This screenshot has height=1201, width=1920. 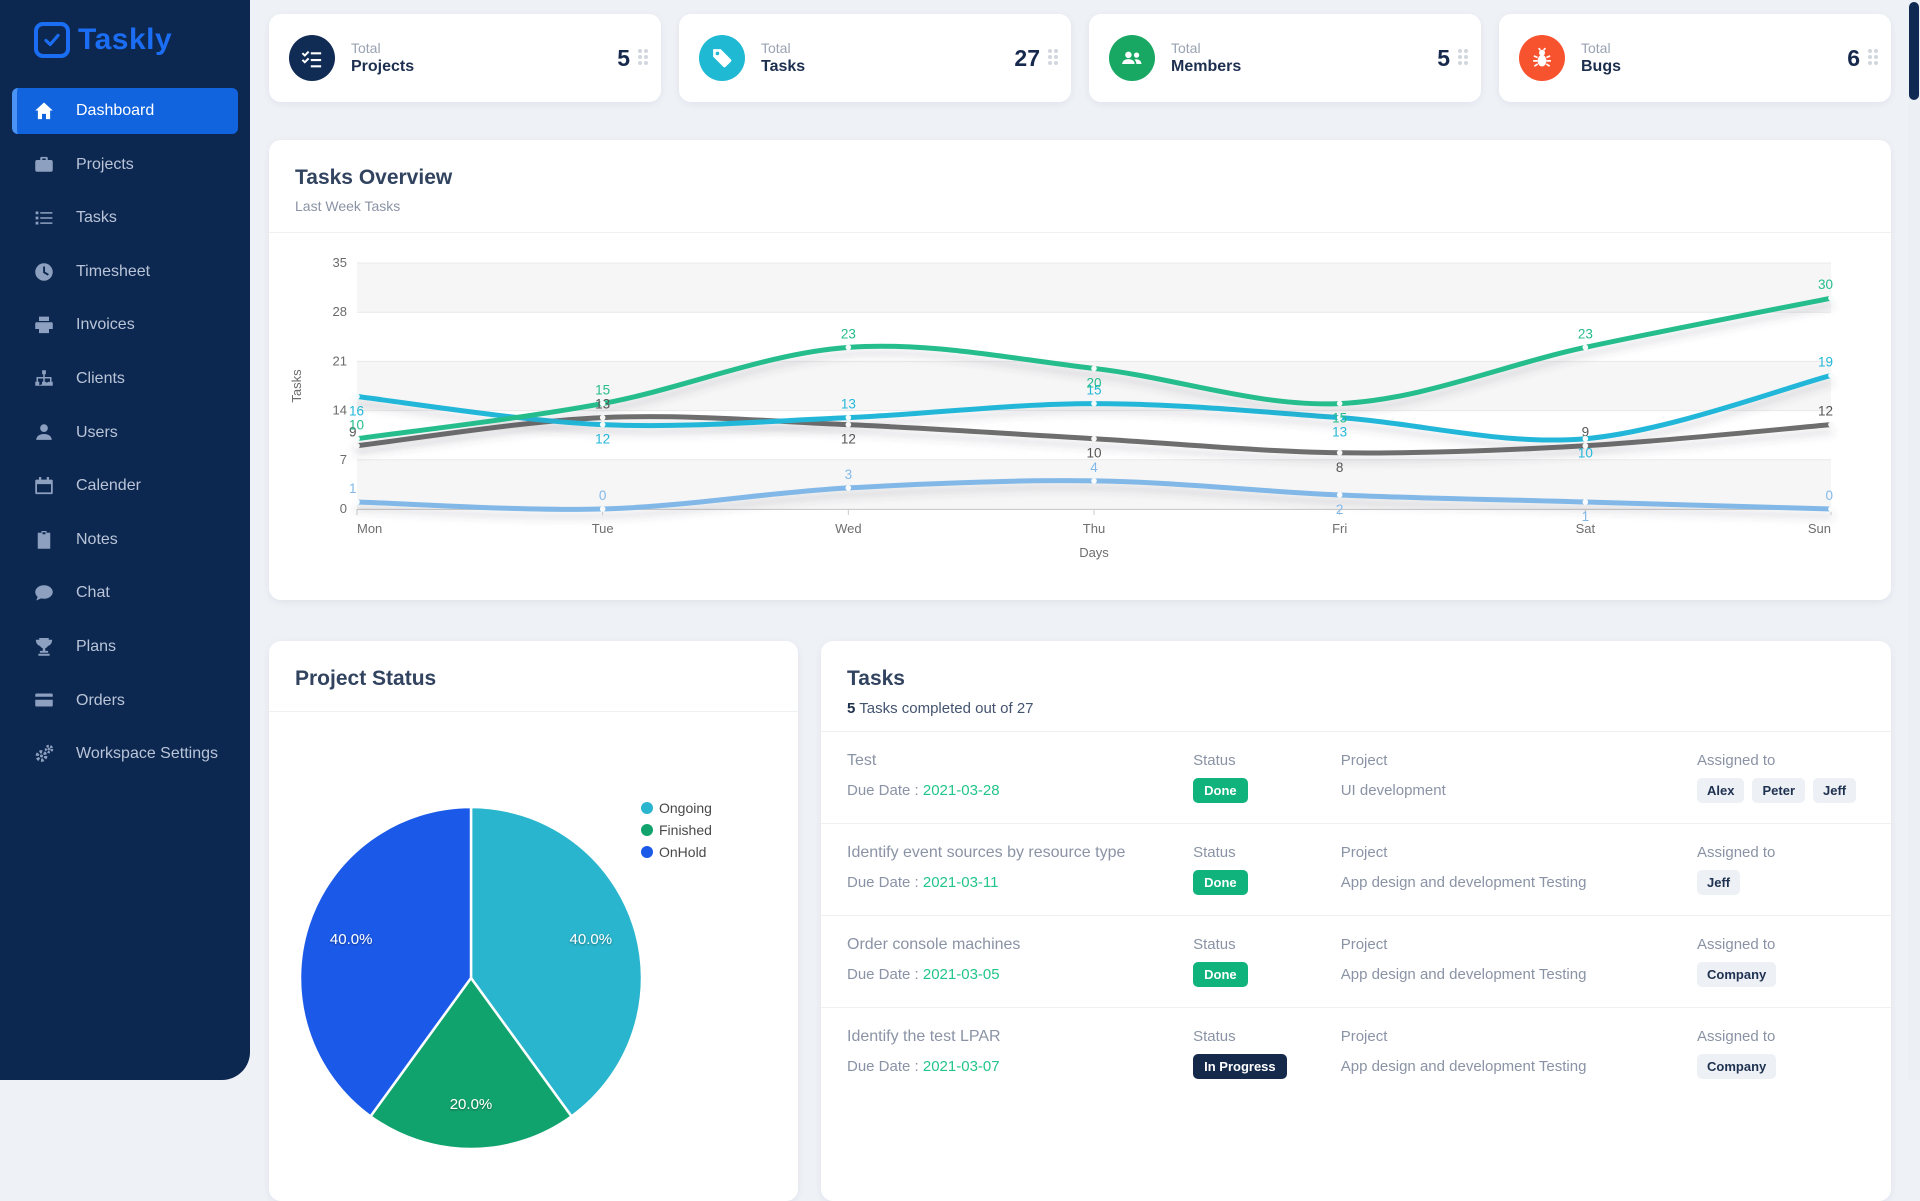 I want to click on legend-item-finished: Finished, so click(x=676, y=830).